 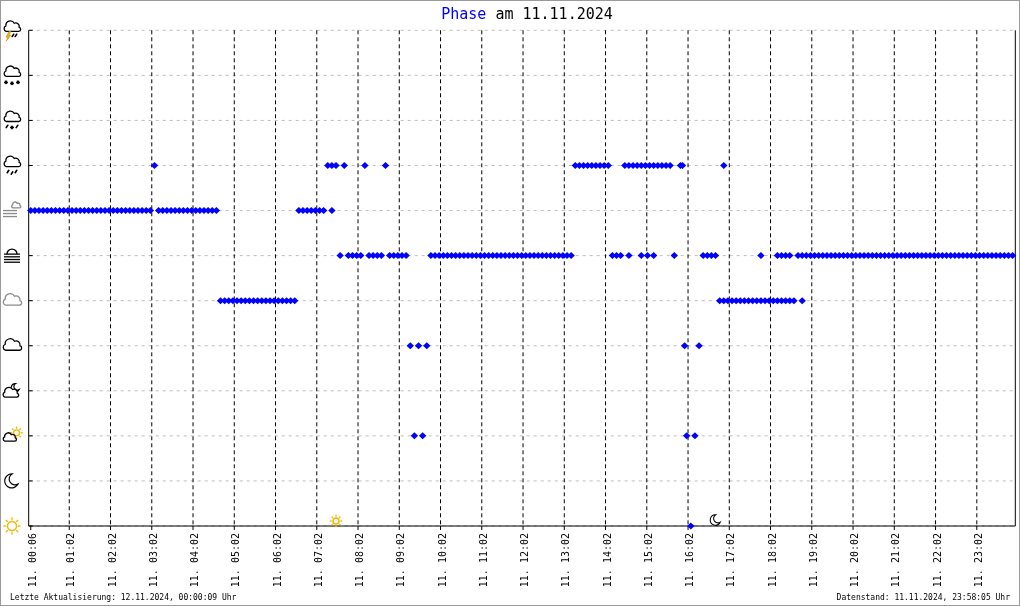 What do you see at coordinates (923, 597) in the screenshot?
I see `text: Datenstand: 11.11.2024, 23:58:05 Uhr` at bounding box center [923, 597].